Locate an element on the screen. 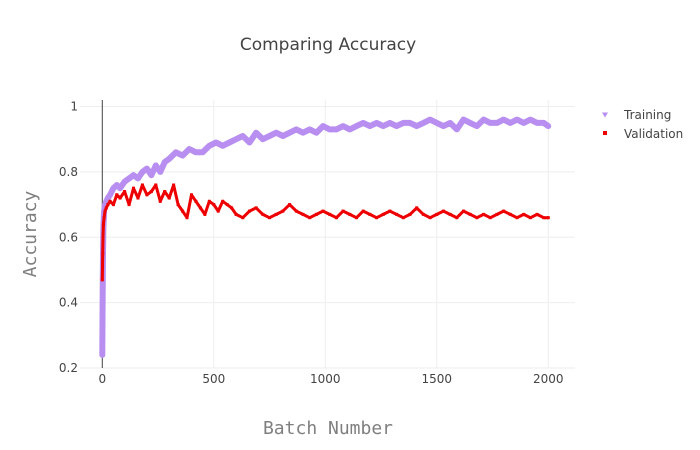 This screenshot has height=450, width=700. x-tick-label: 0 is located at coordinates (102, 379).